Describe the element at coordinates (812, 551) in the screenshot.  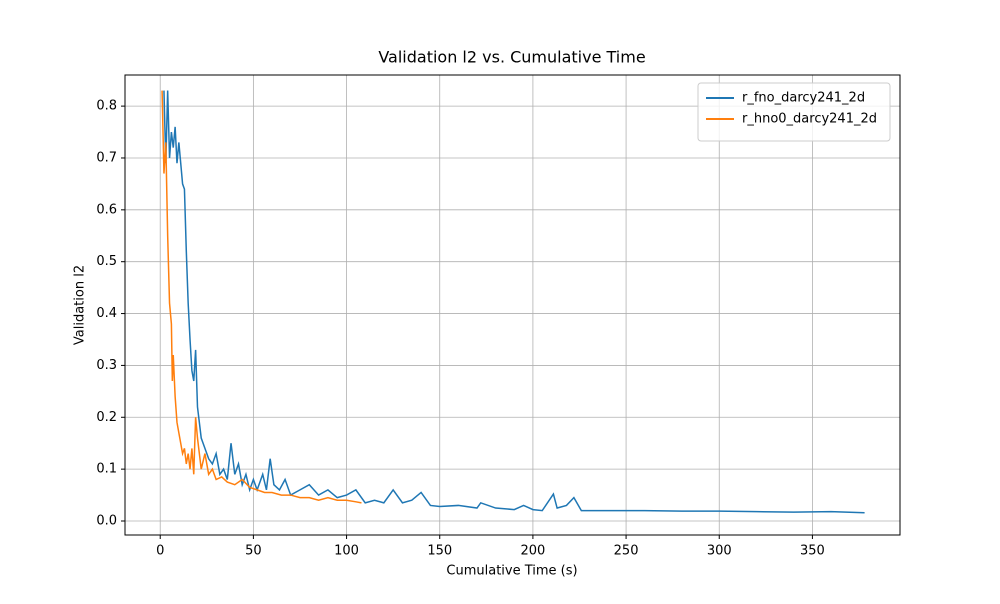
I see `x-tick-label: 350` at that location.